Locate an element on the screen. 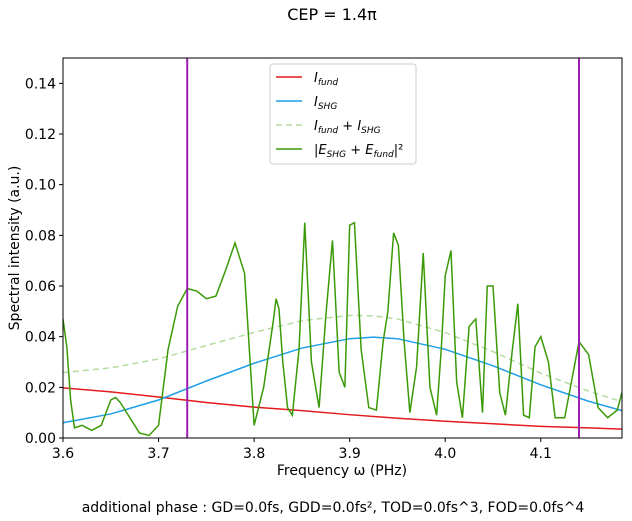 The height and width of the screenshot is (521, 632). chart-title: CEP = 1.4π is located at coordinates (332, 14).